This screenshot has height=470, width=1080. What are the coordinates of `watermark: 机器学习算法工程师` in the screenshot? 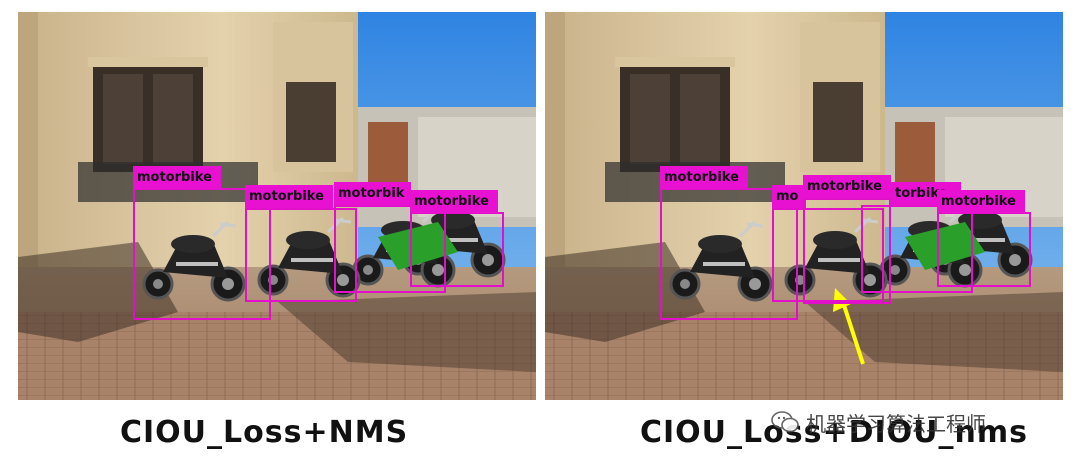 It's located at (878, 422).